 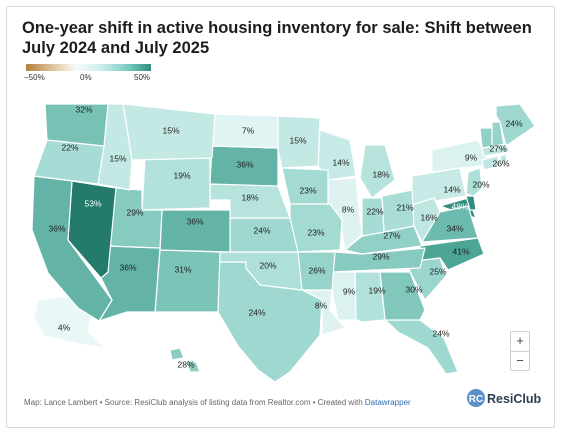 I want to click on state-ma, so click(x=496, y=150).